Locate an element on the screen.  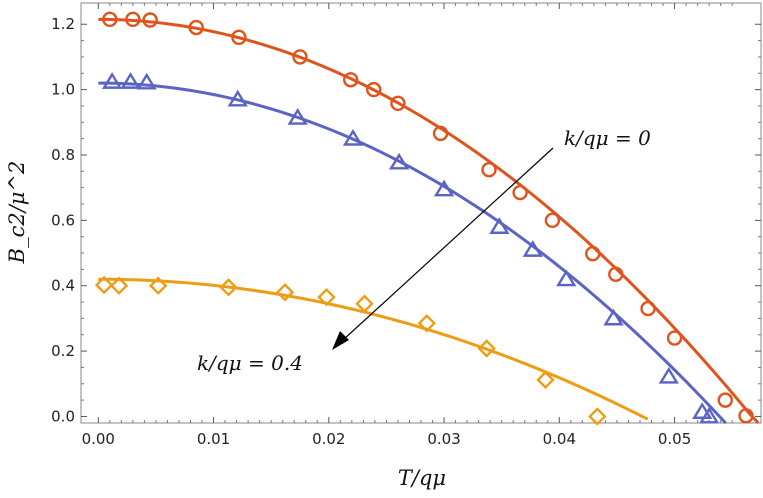
x-axis-label: T/qμ is located at coordinates (422, 478).